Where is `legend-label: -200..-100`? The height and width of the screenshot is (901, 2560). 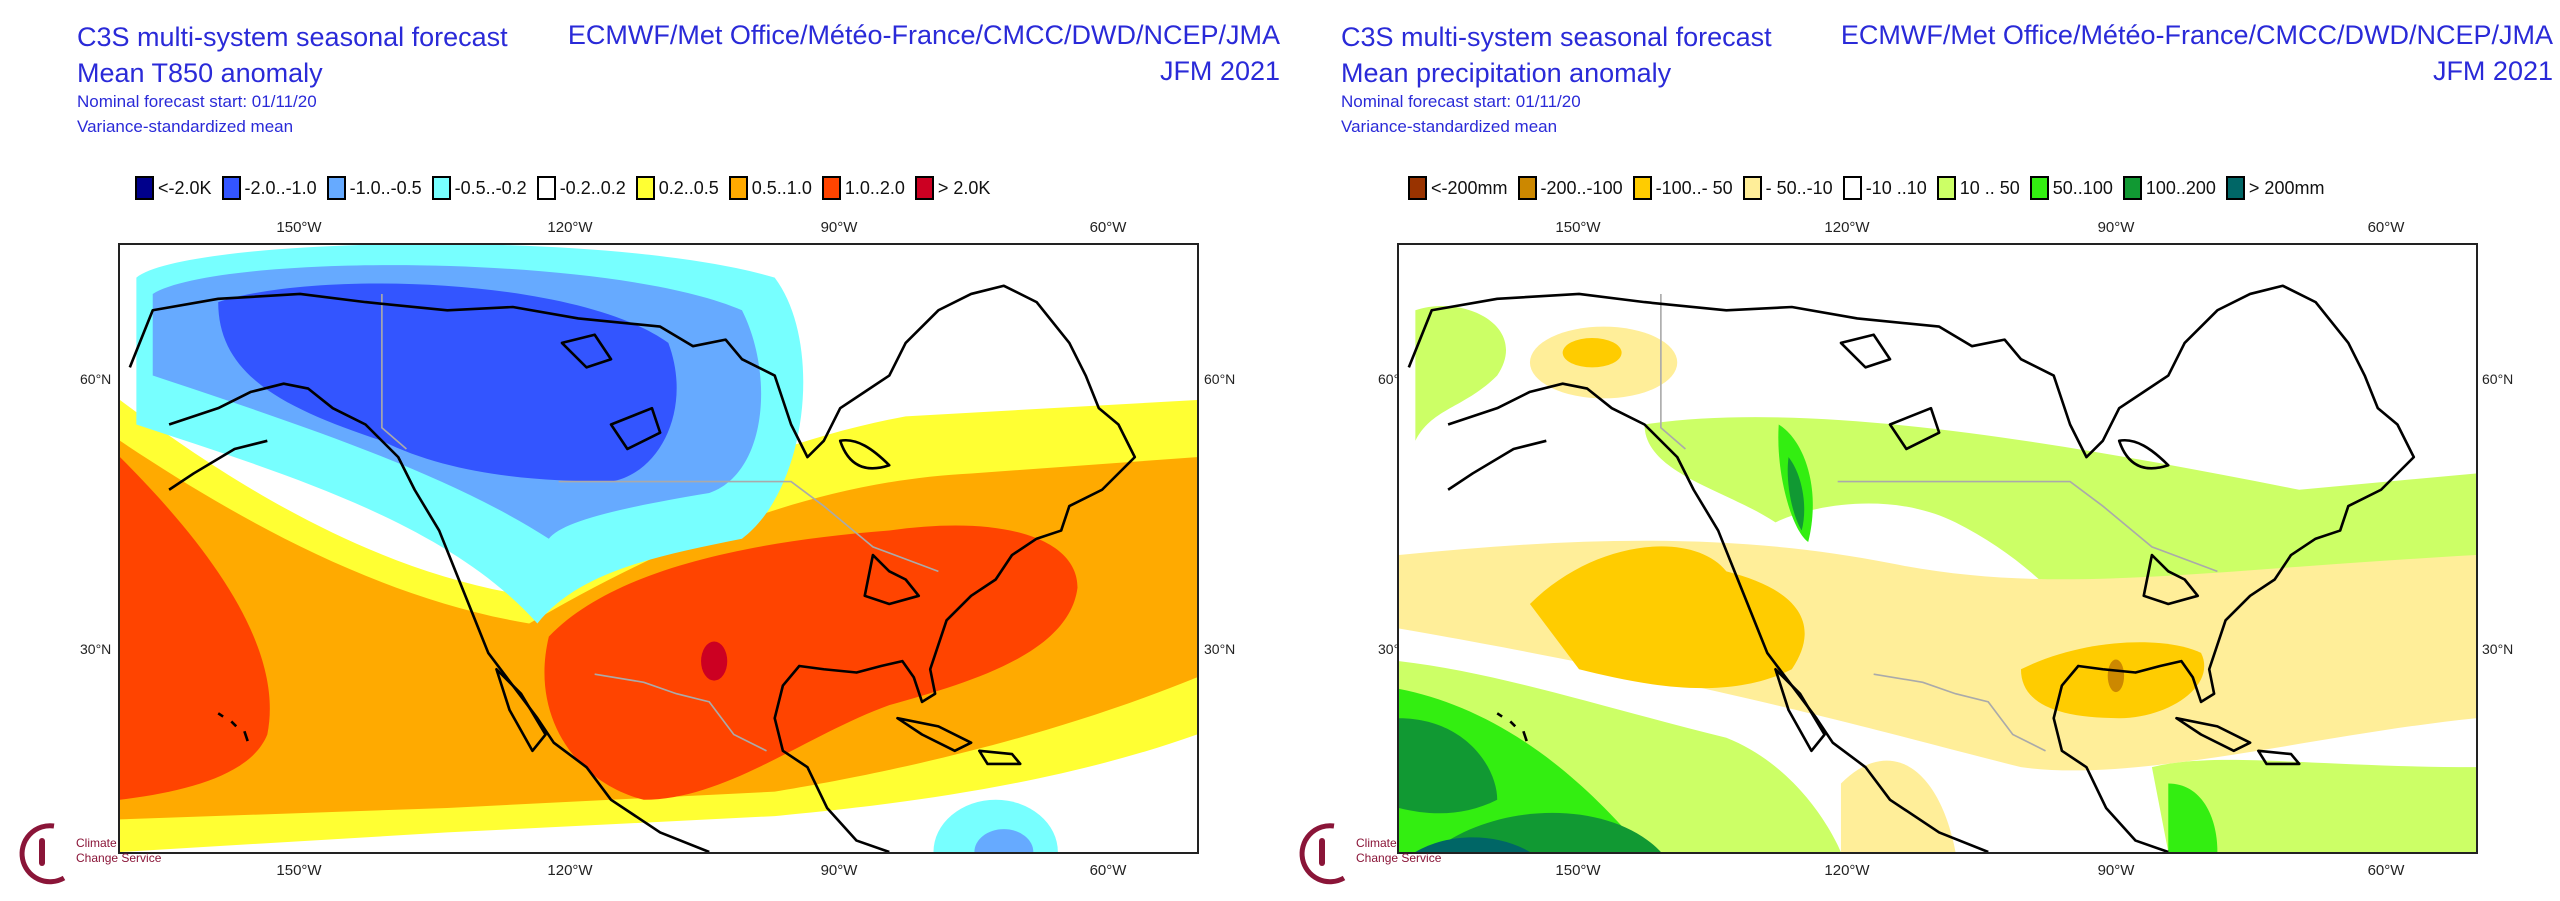
legend-label: -200..-100 is located at coordinates (1581, 187).